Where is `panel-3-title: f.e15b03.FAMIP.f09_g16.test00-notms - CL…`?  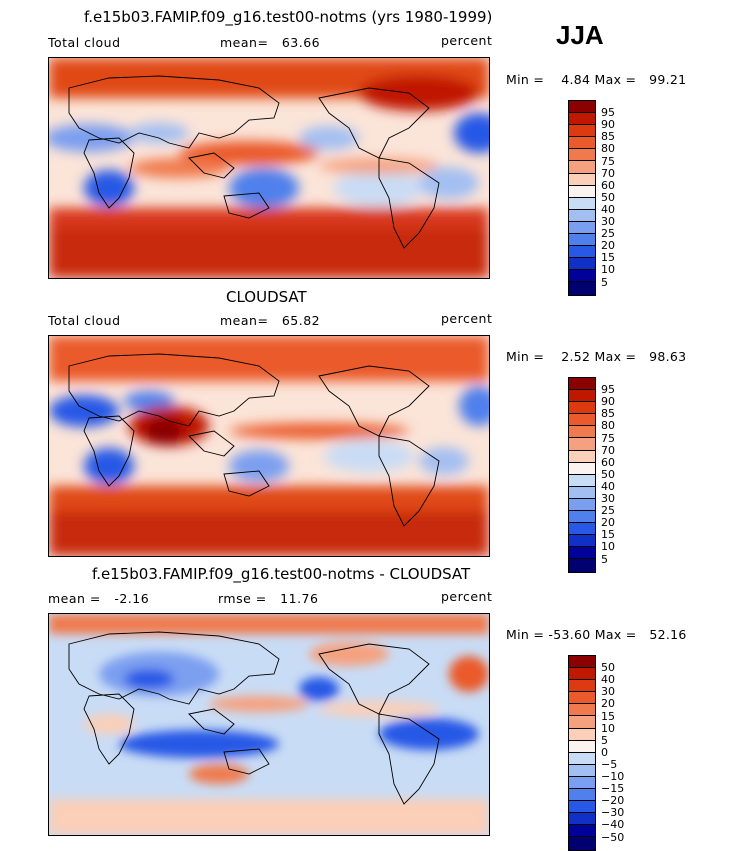 panel-3-title: f.e15b03.FAMIP.f09_g16.test00-notms - CL… is located at coordinates (281, 574).